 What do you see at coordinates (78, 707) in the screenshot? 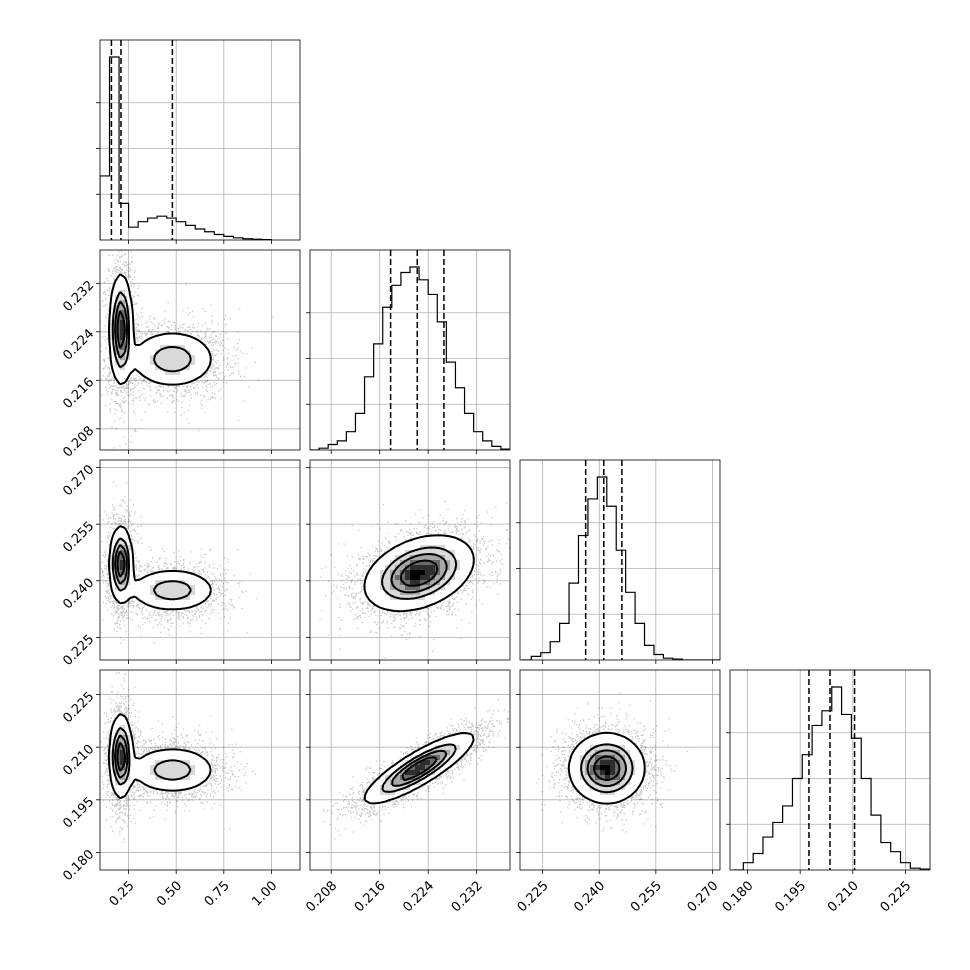
I see `y-tick-label-3-3: 0.225` at bounding box center [78, 707].